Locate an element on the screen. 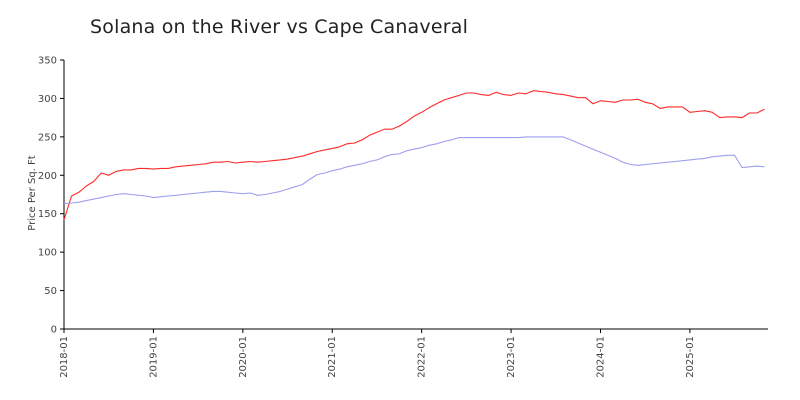  y-tick-label: 150 is located at coordinates (47, 214).